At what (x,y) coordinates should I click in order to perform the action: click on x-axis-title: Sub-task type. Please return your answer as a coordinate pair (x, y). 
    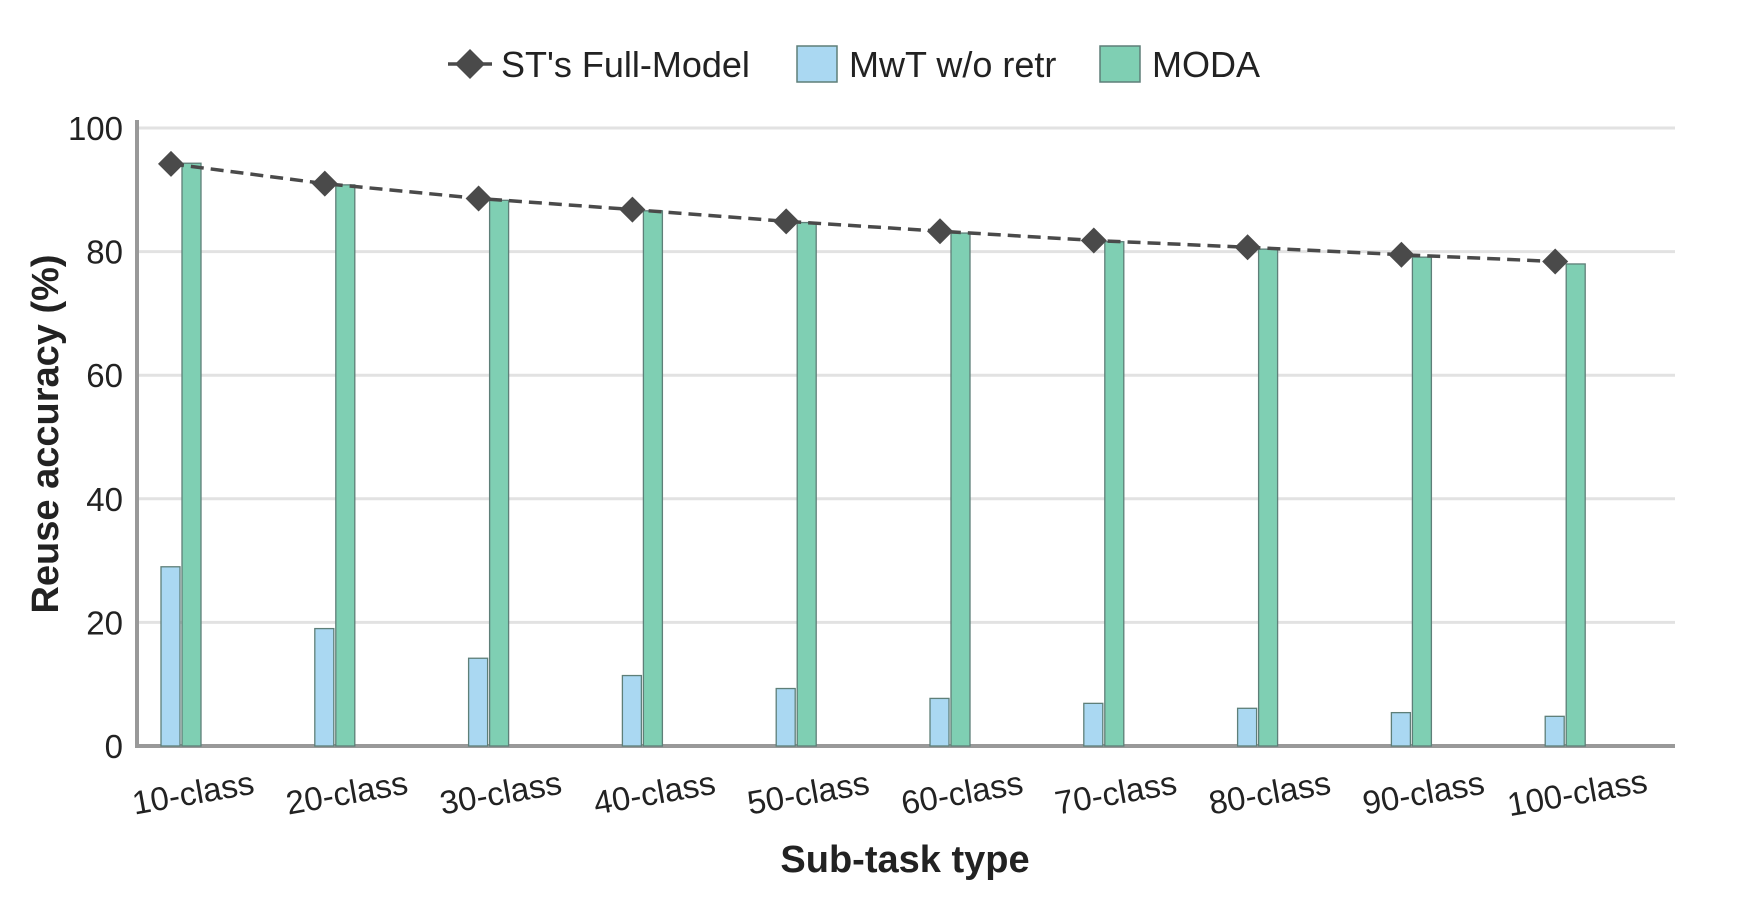
    Looking at the image, I should click on (904, 860).